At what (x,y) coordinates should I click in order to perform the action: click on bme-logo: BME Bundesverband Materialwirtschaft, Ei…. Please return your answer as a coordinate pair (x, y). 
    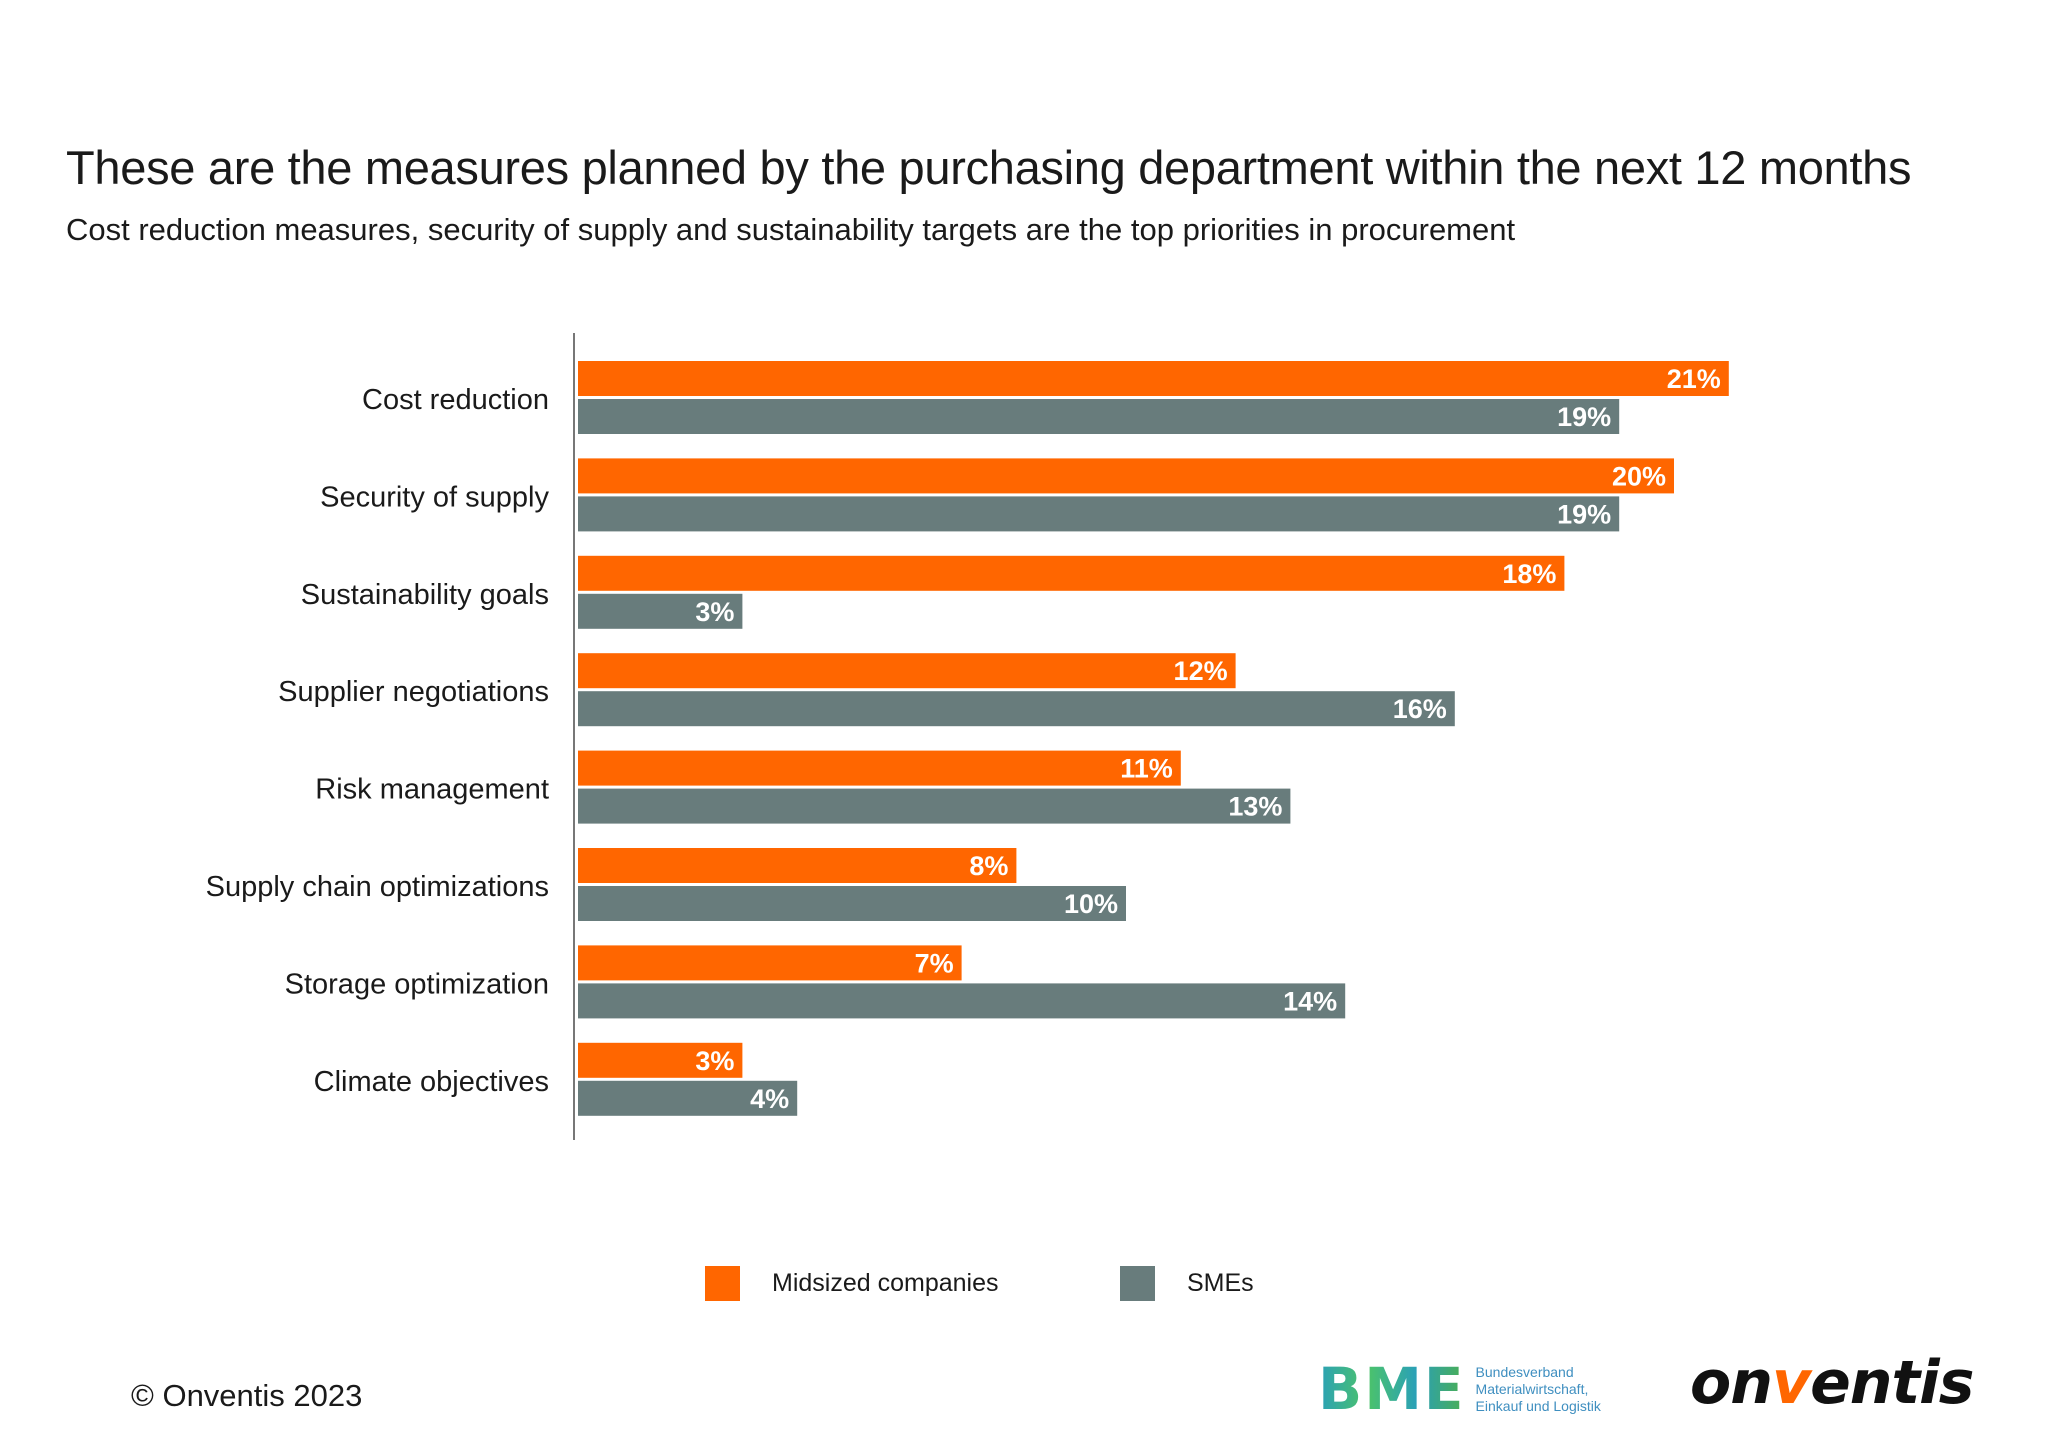
    Looking at the image, I should click on (1459, 1389).